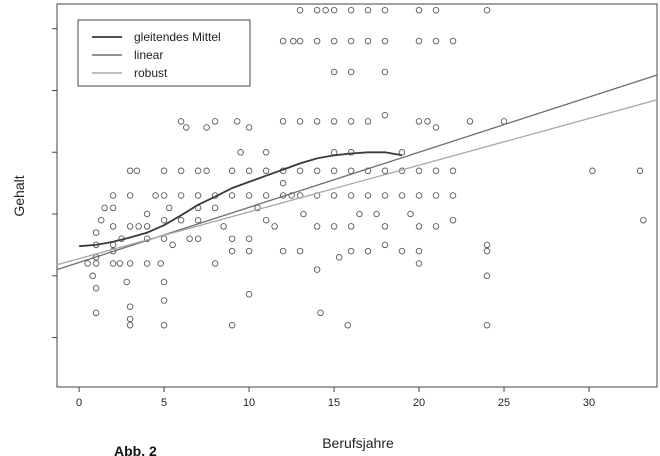 This screenshot has width=660, height=456. I want to click on x-tick-label: 15, so click(334, 403).